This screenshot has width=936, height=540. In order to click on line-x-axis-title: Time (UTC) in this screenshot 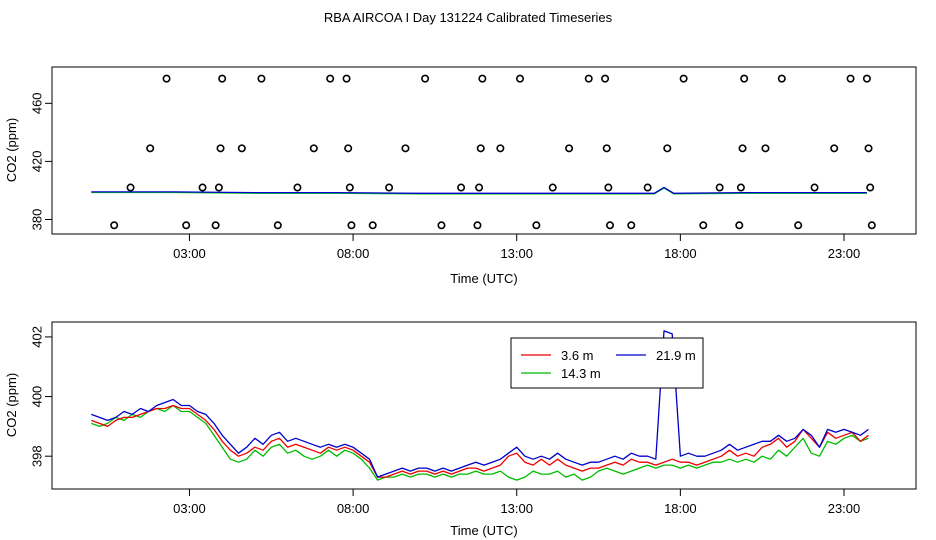, I will do `click(483, 530)`.